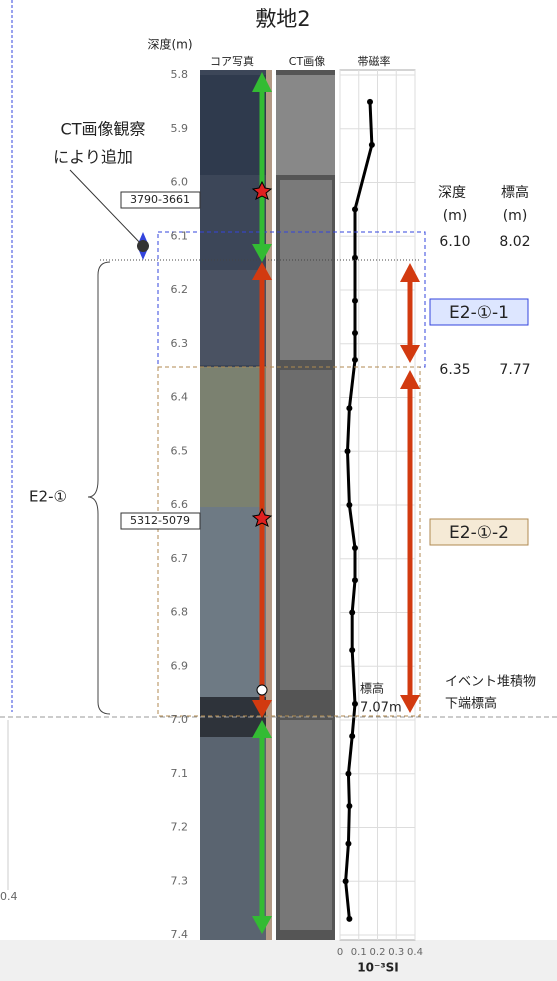 The height and width of the screenshot is (981, 557). What do you see at coordinates (93, 157) in the screenshot?
I see `note: により追加` at bounding box center [93, 157].